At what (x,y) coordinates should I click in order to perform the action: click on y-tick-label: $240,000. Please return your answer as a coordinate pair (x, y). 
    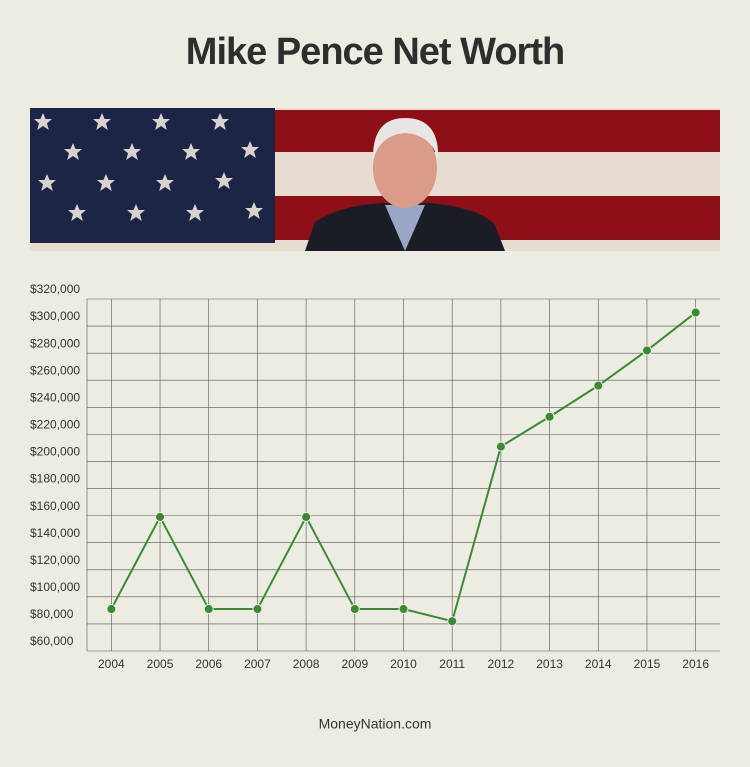
    Looking at the image, I should click on (55, 397).